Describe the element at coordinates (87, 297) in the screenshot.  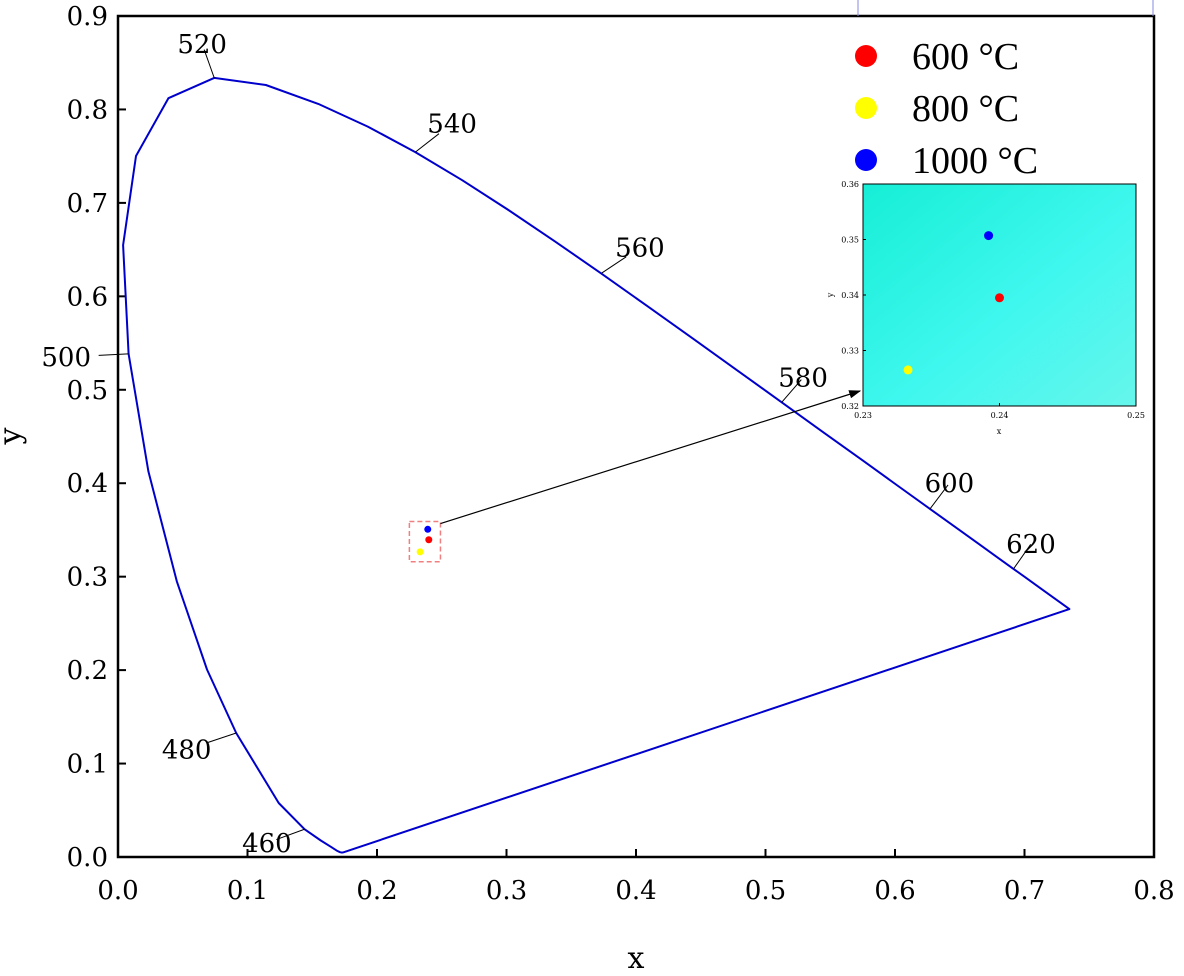
I see `y-tick-label: 0.6` at that location.